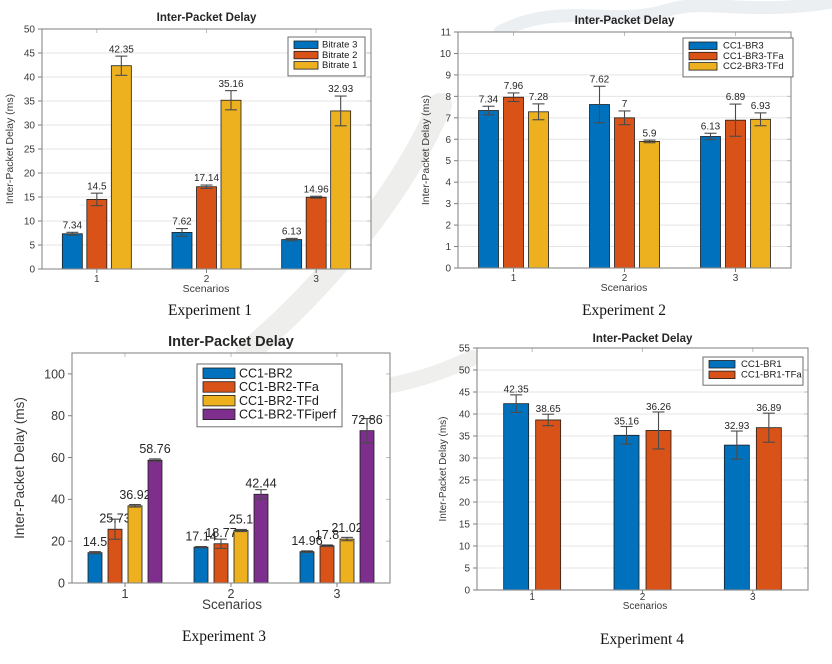  Describe the element at coordinates (58, 458) in the screenshot. I see `y-tick-label: 60` at that location.